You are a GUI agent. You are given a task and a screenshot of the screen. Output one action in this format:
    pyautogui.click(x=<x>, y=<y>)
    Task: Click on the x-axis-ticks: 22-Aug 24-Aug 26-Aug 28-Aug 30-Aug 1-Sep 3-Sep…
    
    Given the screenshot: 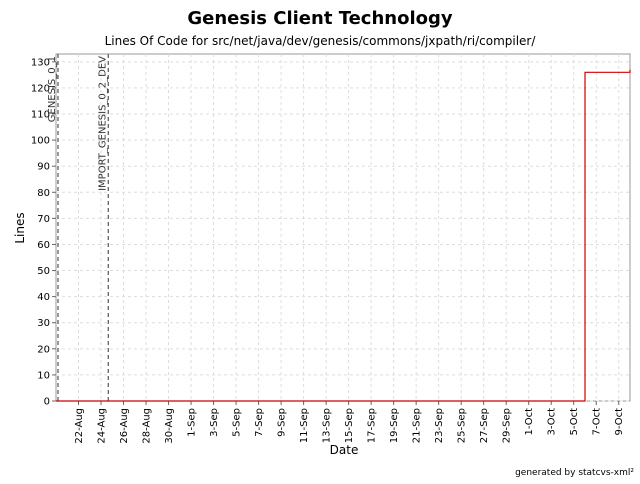 What is the action you would take?
    pyautogui.click(x=349, y=422)
    